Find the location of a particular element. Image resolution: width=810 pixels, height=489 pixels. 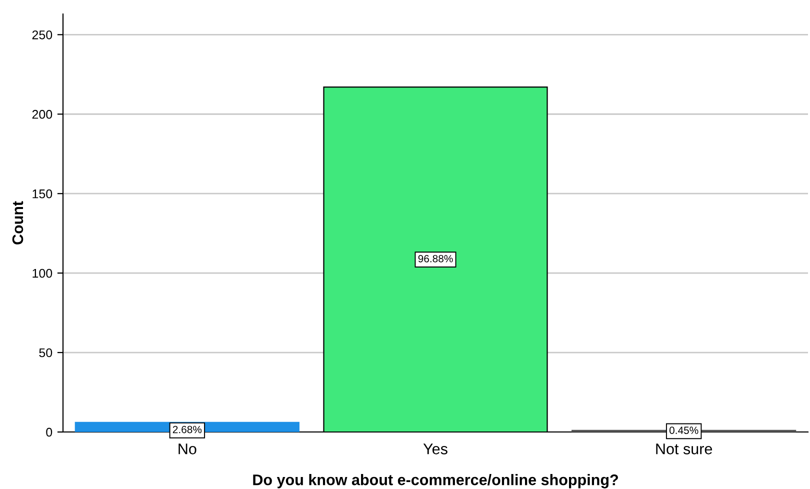

y-tick-label: 50 is located at coordinates (45, 353).